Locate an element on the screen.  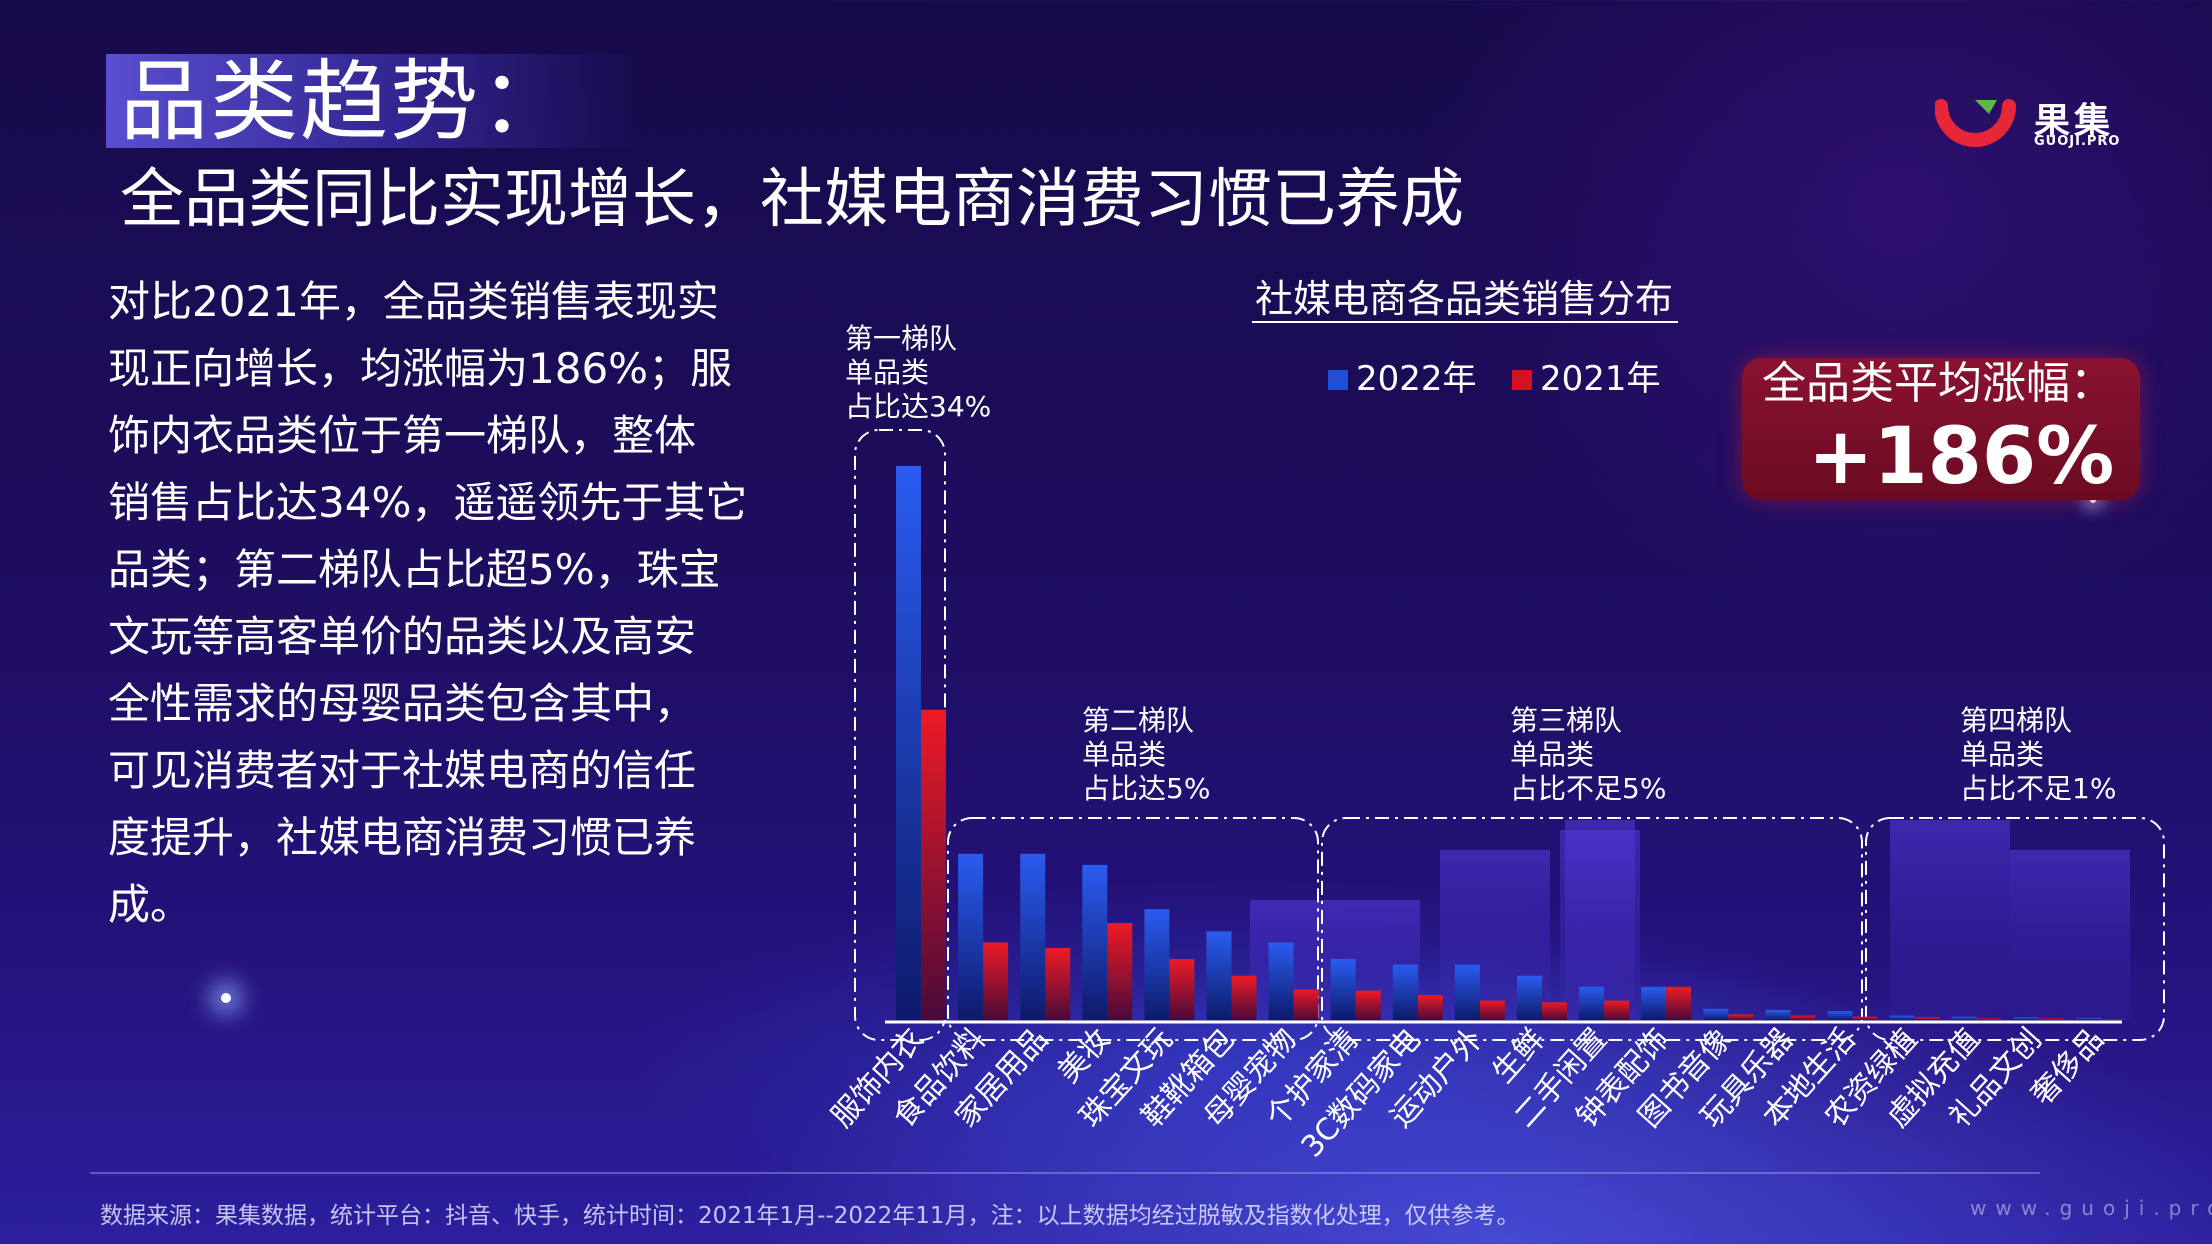
badge-label: 全品类平均涨幅： is located at coordinates (1938, 383).